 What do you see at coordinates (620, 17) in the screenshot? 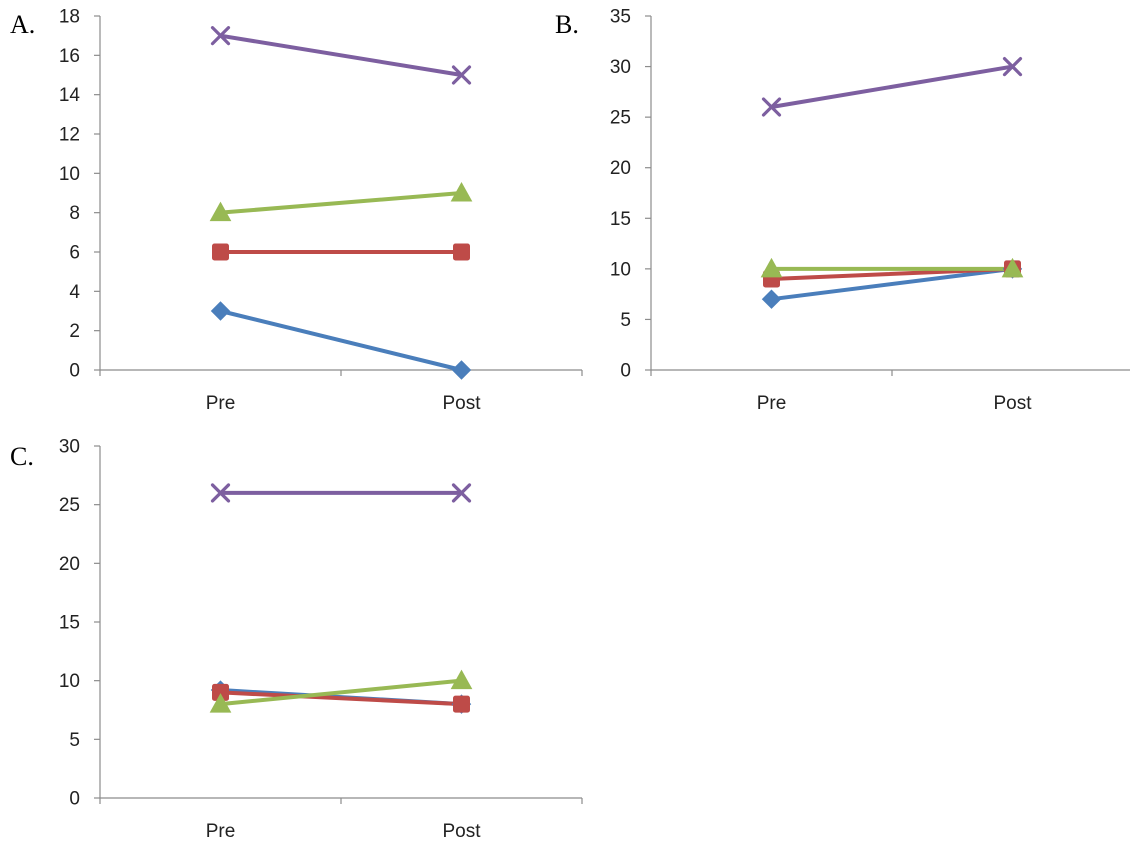
I see `y-tick-label: 35` at bounding box center [620, 17].